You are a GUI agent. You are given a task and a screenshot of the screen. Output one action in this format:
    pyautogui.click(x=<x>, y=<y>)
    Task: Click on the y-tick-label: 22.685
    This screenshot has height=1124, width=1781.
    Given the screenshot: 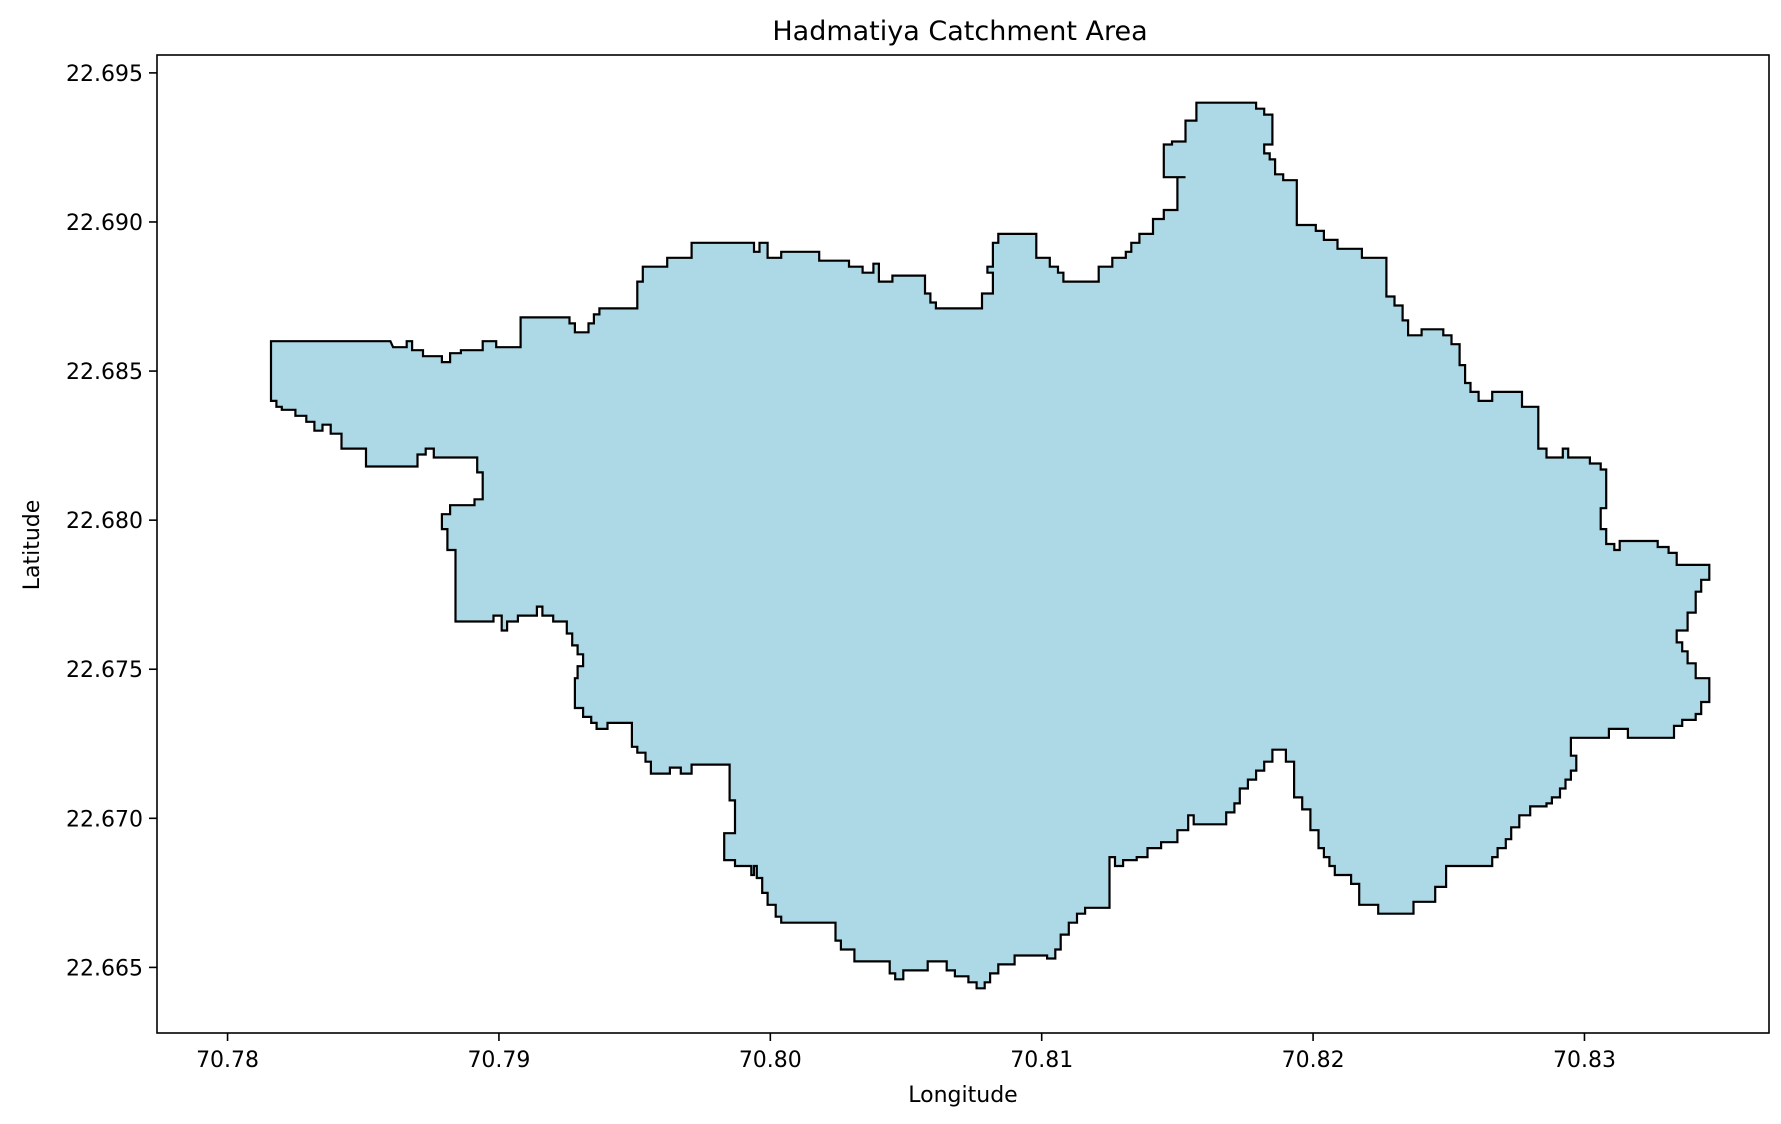 What is the action you would take?
    pyautogui.click(x=104, y=372)
    